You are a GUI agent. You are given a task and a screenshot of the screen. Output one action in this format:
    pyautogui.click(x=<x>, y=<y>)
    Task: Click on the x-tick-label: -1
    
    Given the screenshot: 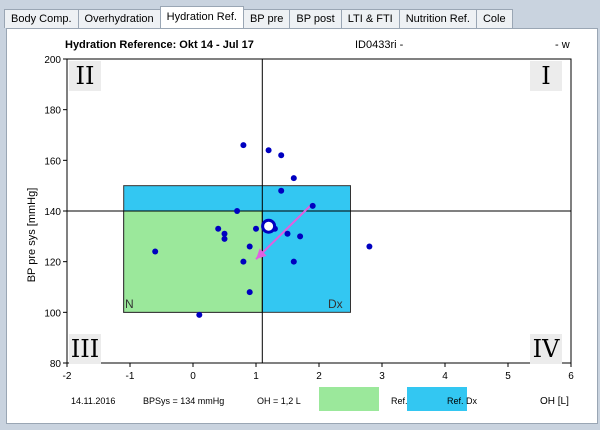 What is the action you would take?
    pyautogui.click(x=130, y=376)
    